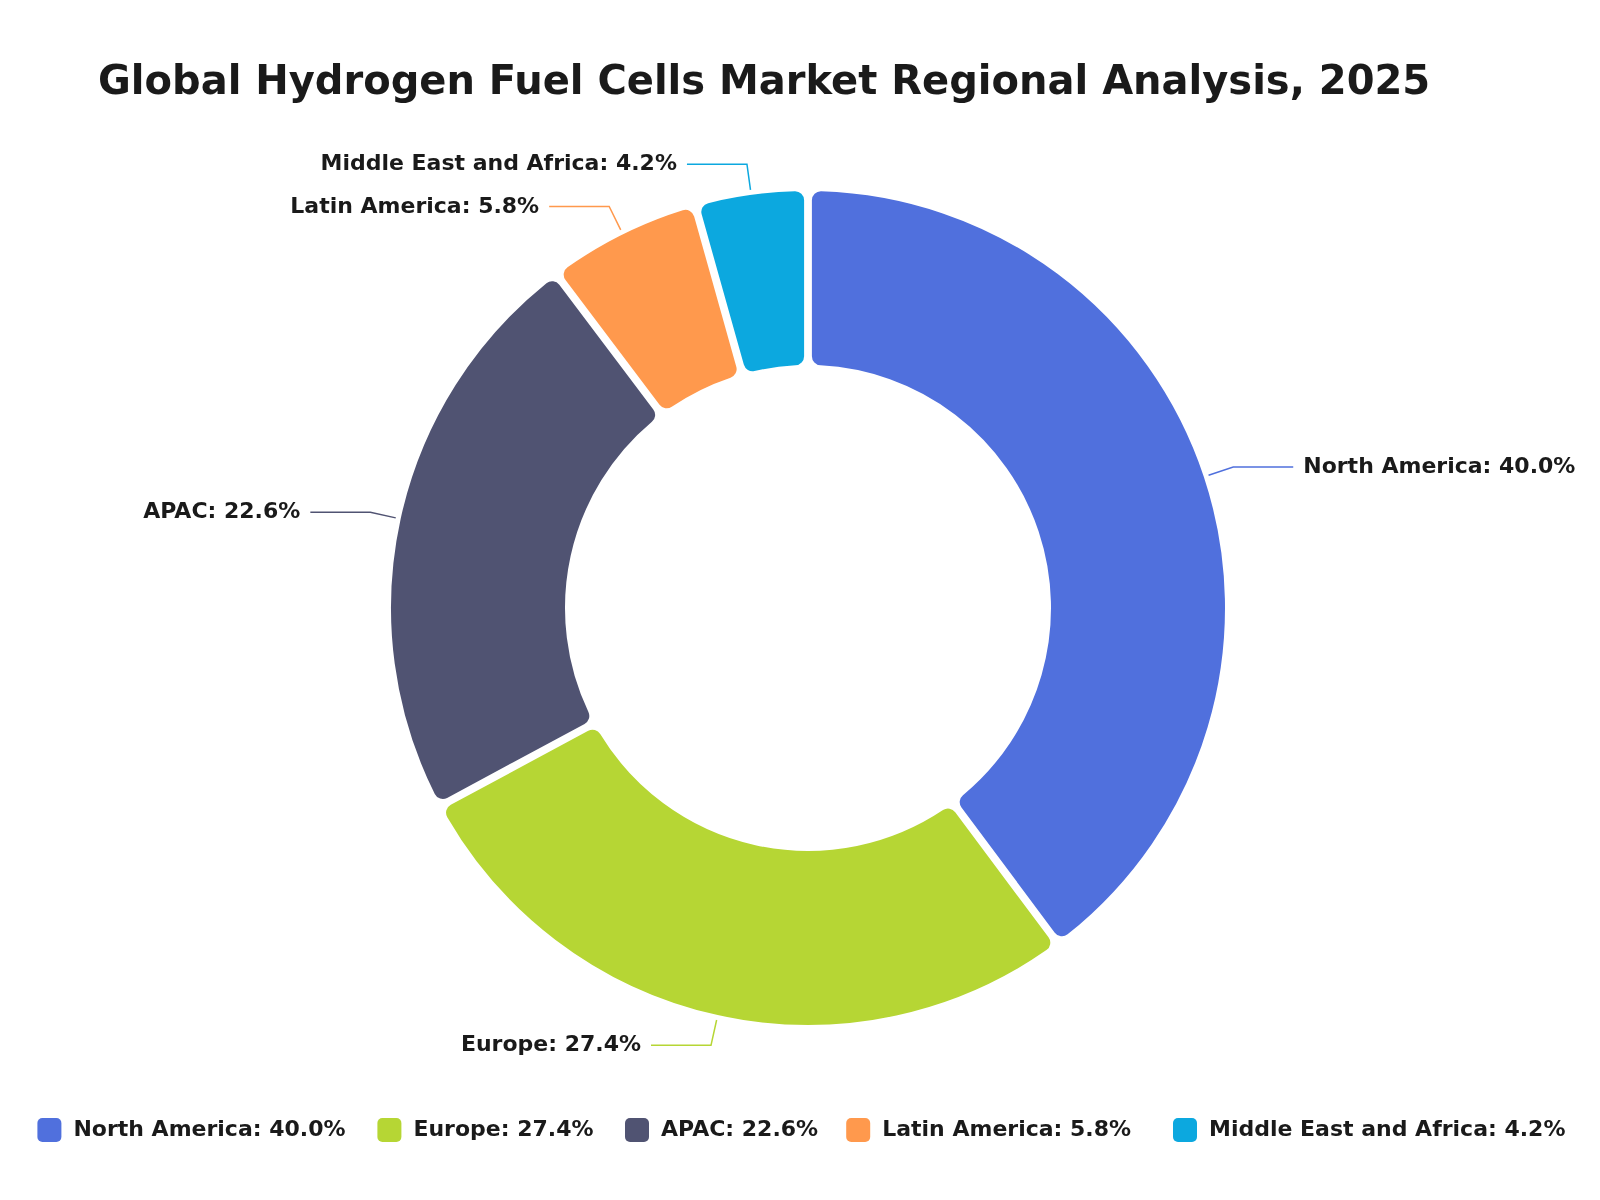 Image resolution: width=1600 pixels, height=1200 pixels. What do you see at coordinates (415, 205) in the screenshot?
I see `slice-label: Latin America: 5.8%` at bounding box center [415, 205].